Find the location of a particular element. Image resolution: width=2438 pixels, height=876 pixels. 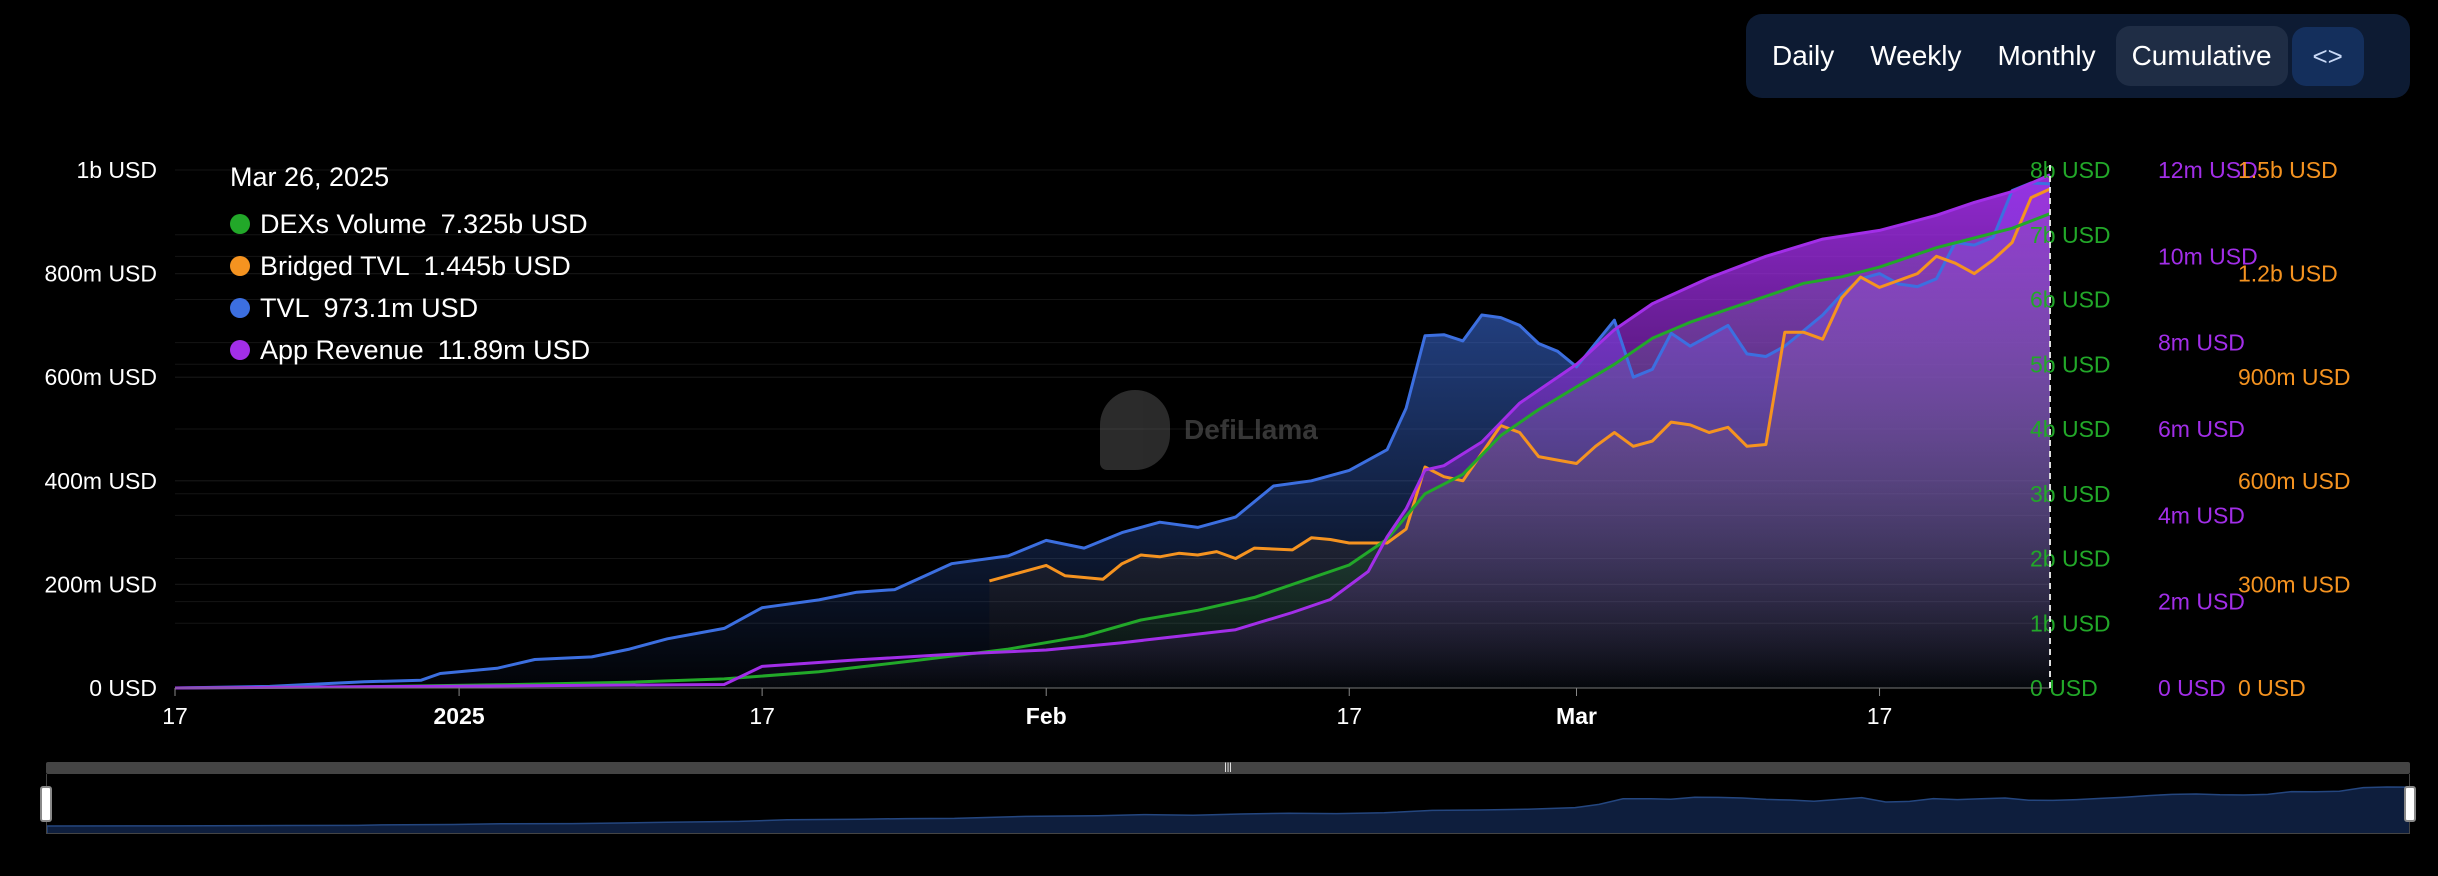

y-tick-label: 200m USD is located at coordinates (101, 584).